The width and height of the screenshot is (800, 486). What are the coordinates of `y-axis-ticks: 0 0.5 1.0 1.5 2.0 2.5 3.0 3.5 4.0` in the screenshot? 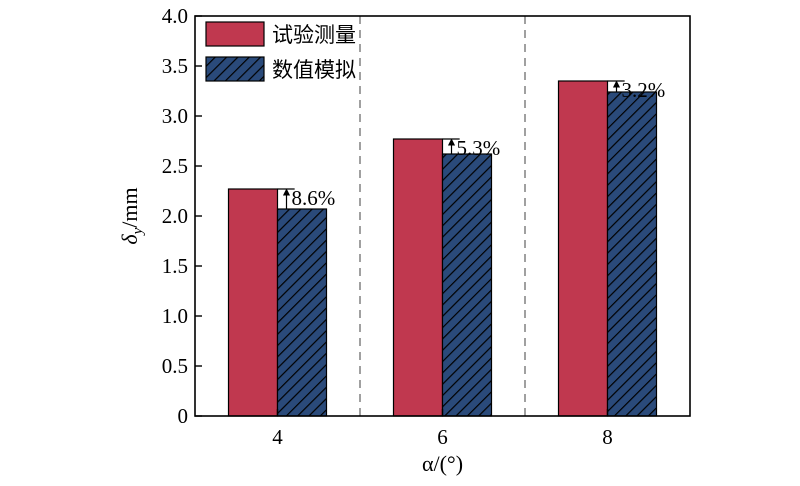 It's located at (182, 216).